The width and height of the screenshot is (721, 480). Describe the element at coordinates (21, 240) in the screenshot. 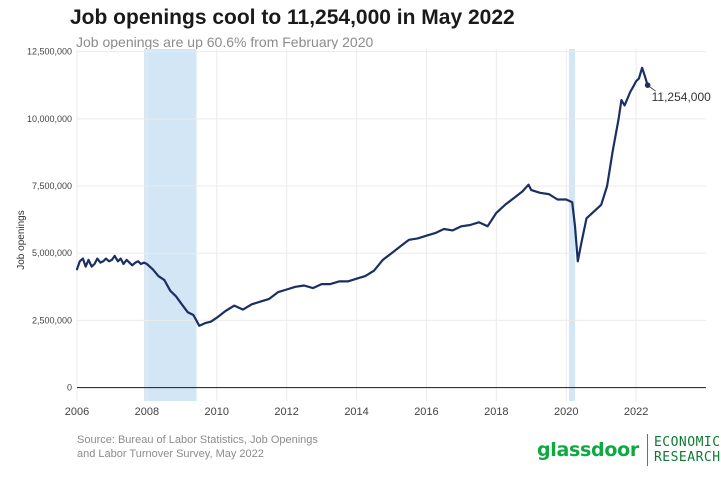

I see `y-axis-label: Job openings` at that location.